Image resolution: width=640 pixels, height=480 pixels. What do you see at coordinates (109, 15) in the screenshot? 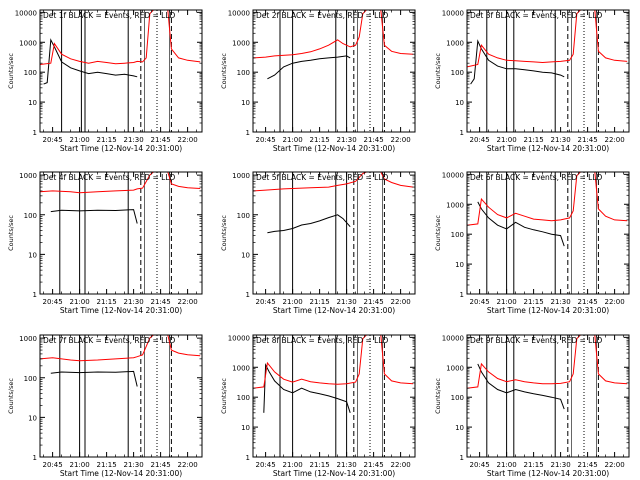
I see `panel-title: Det 1f BLACK = Events, RED = LLD` at bounding box center [109, 15].